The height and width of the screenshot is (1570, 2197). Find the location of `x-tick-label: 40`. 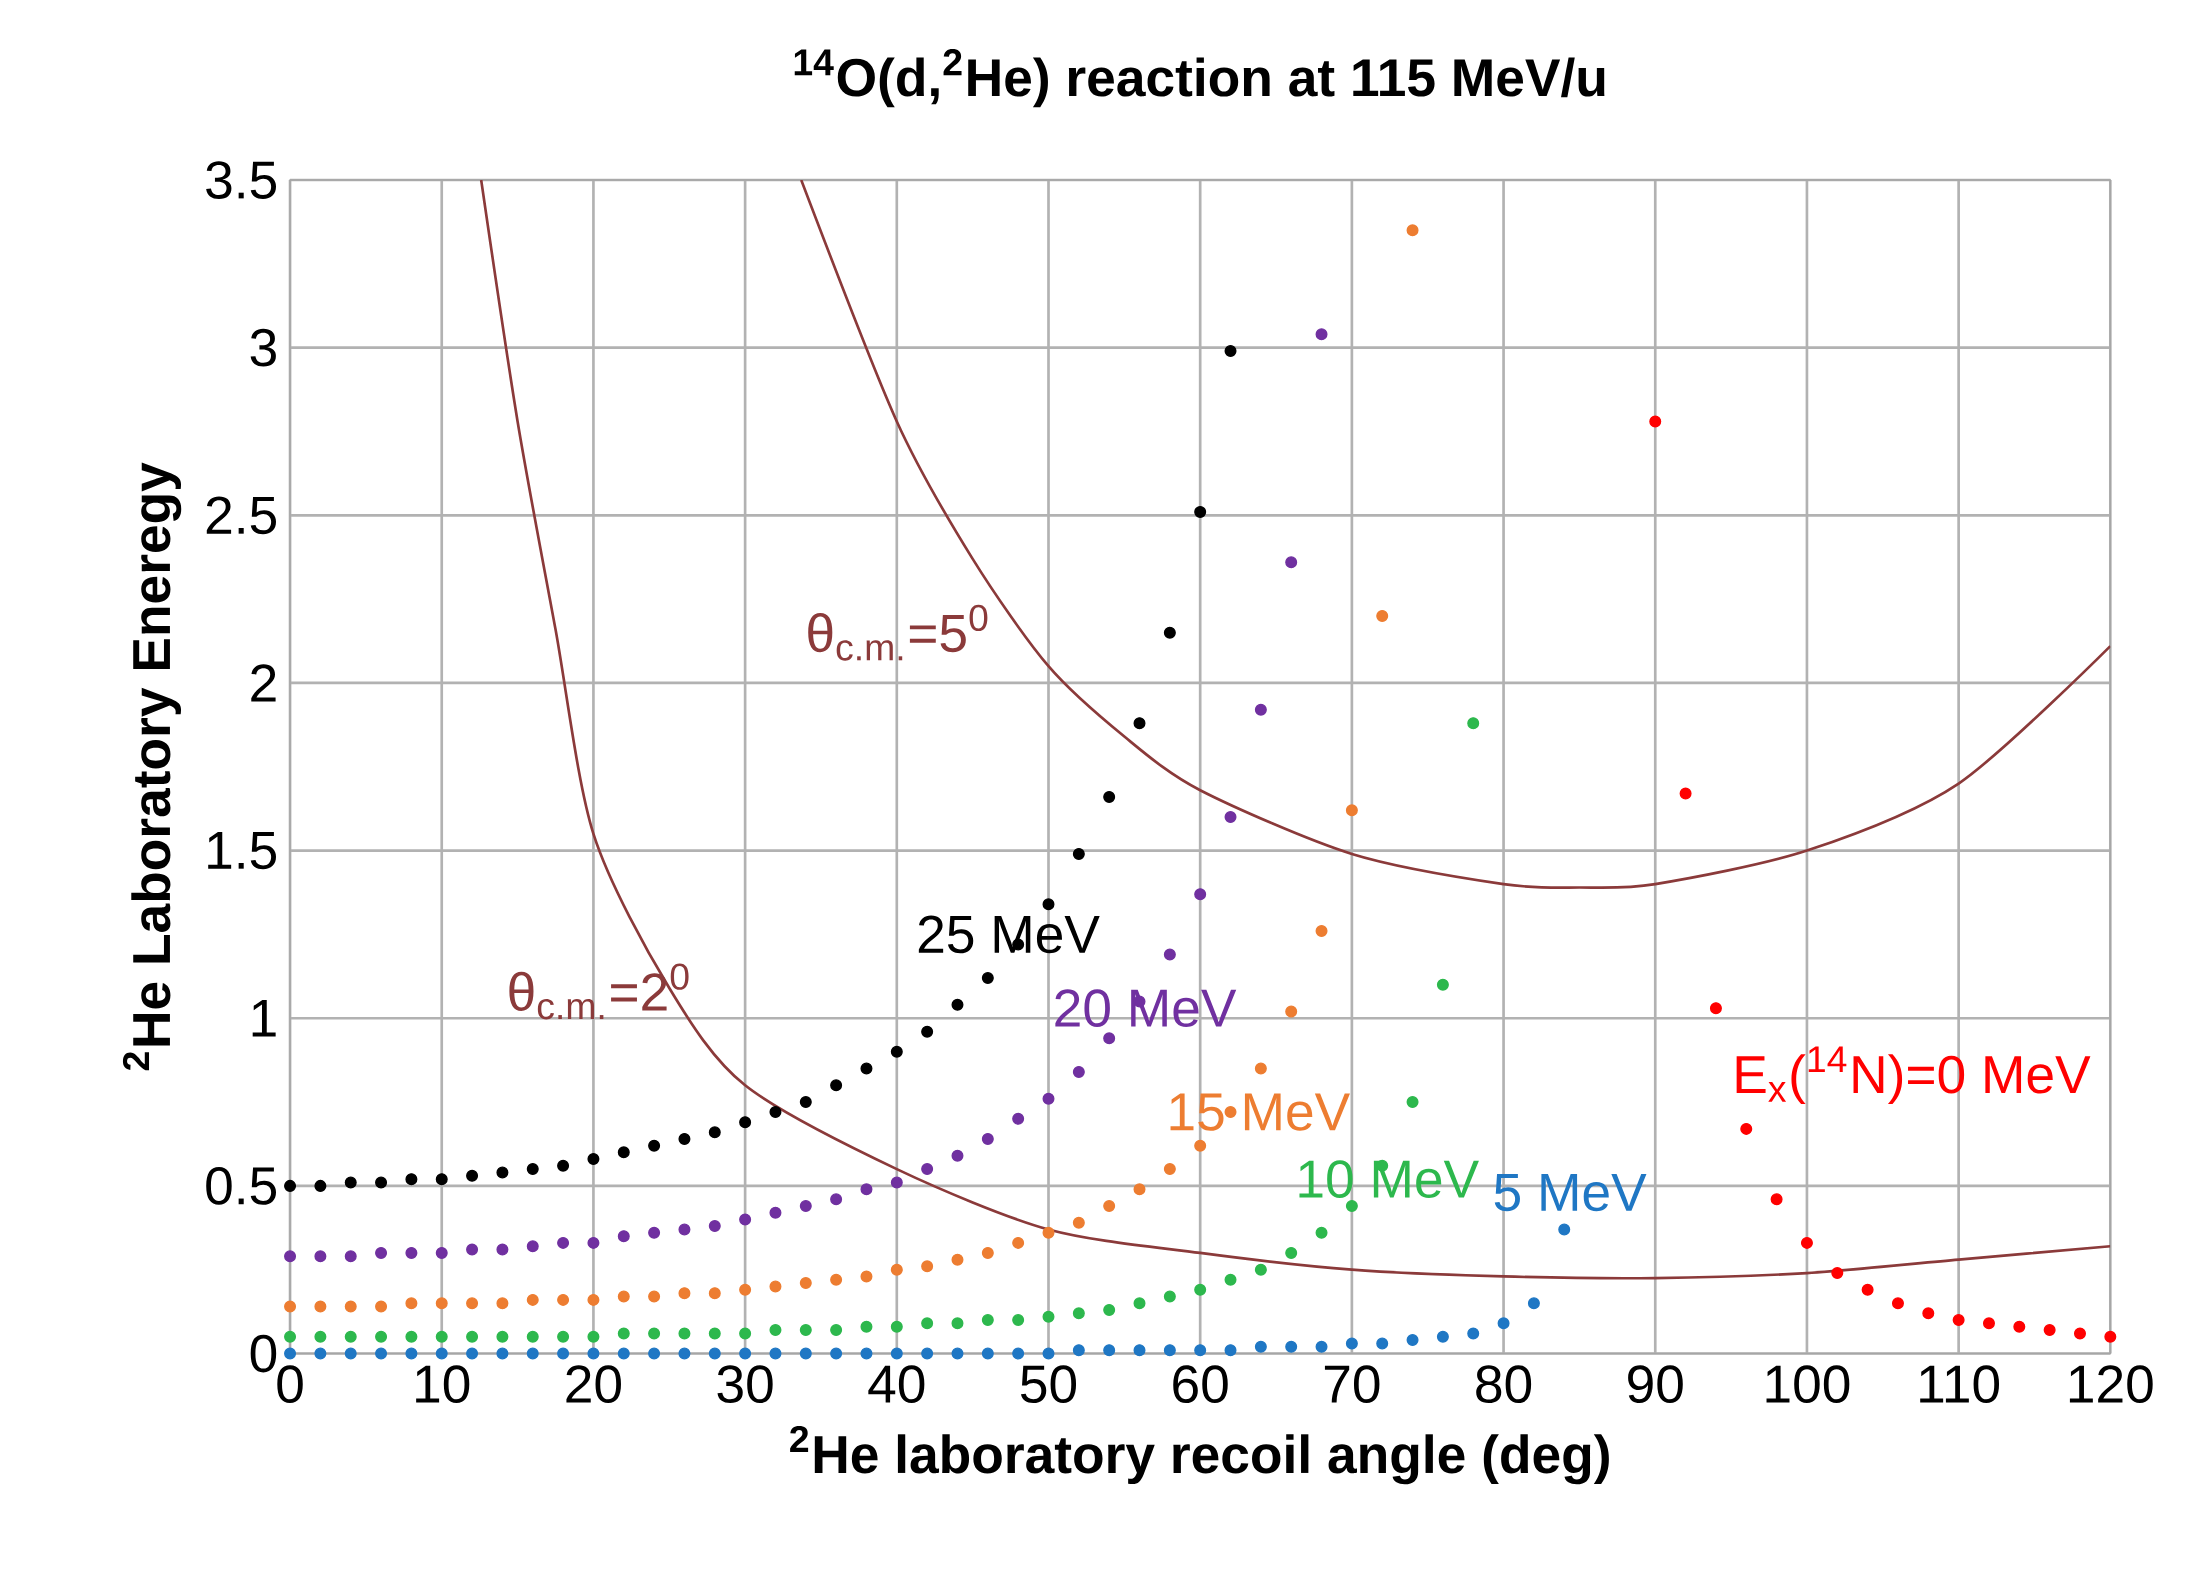

x-tick-label: 40 is located at coordinates (896, 1384).